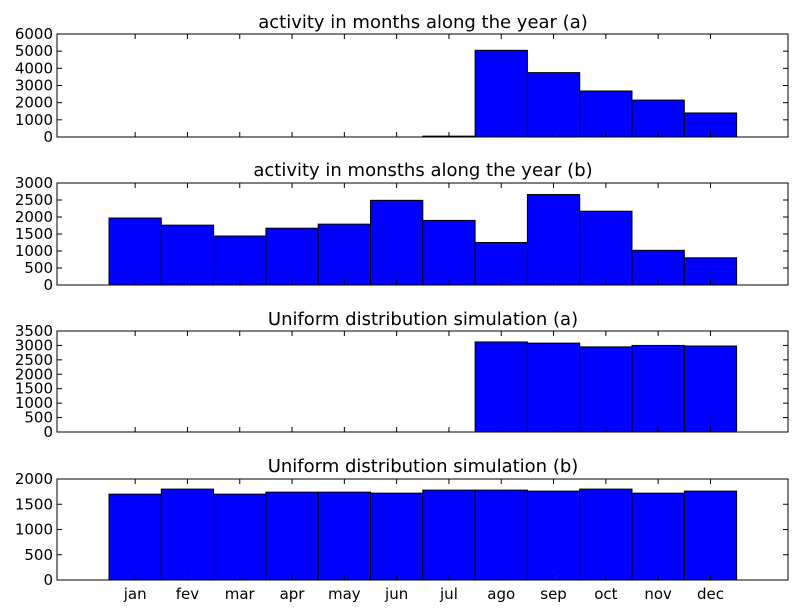 This screenshot has width=812, height=612. What do you see at coordinates (135, 594) in the screenshot?
I see `x-tick-label-jan: jan` at bounding box center [135, 594].